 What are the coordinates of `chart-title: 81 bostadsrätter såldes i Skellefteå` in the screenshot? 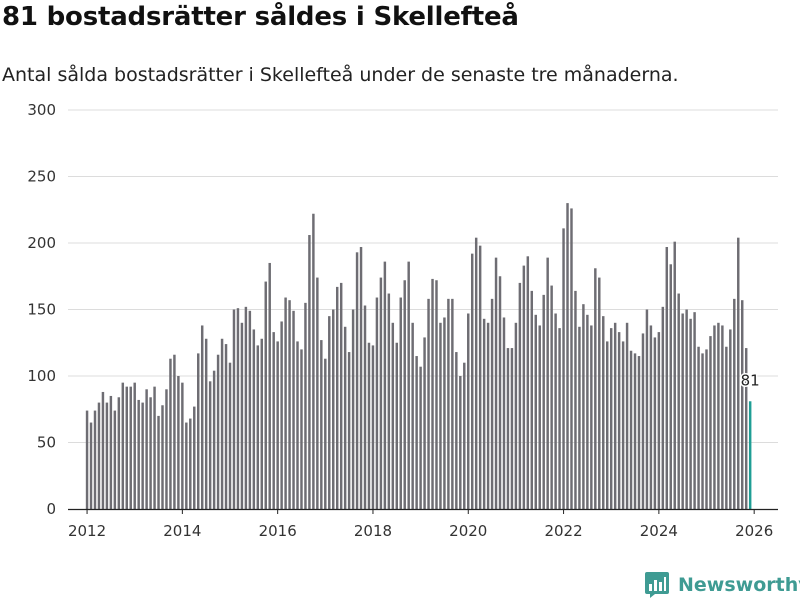 It's located at (260, 17).